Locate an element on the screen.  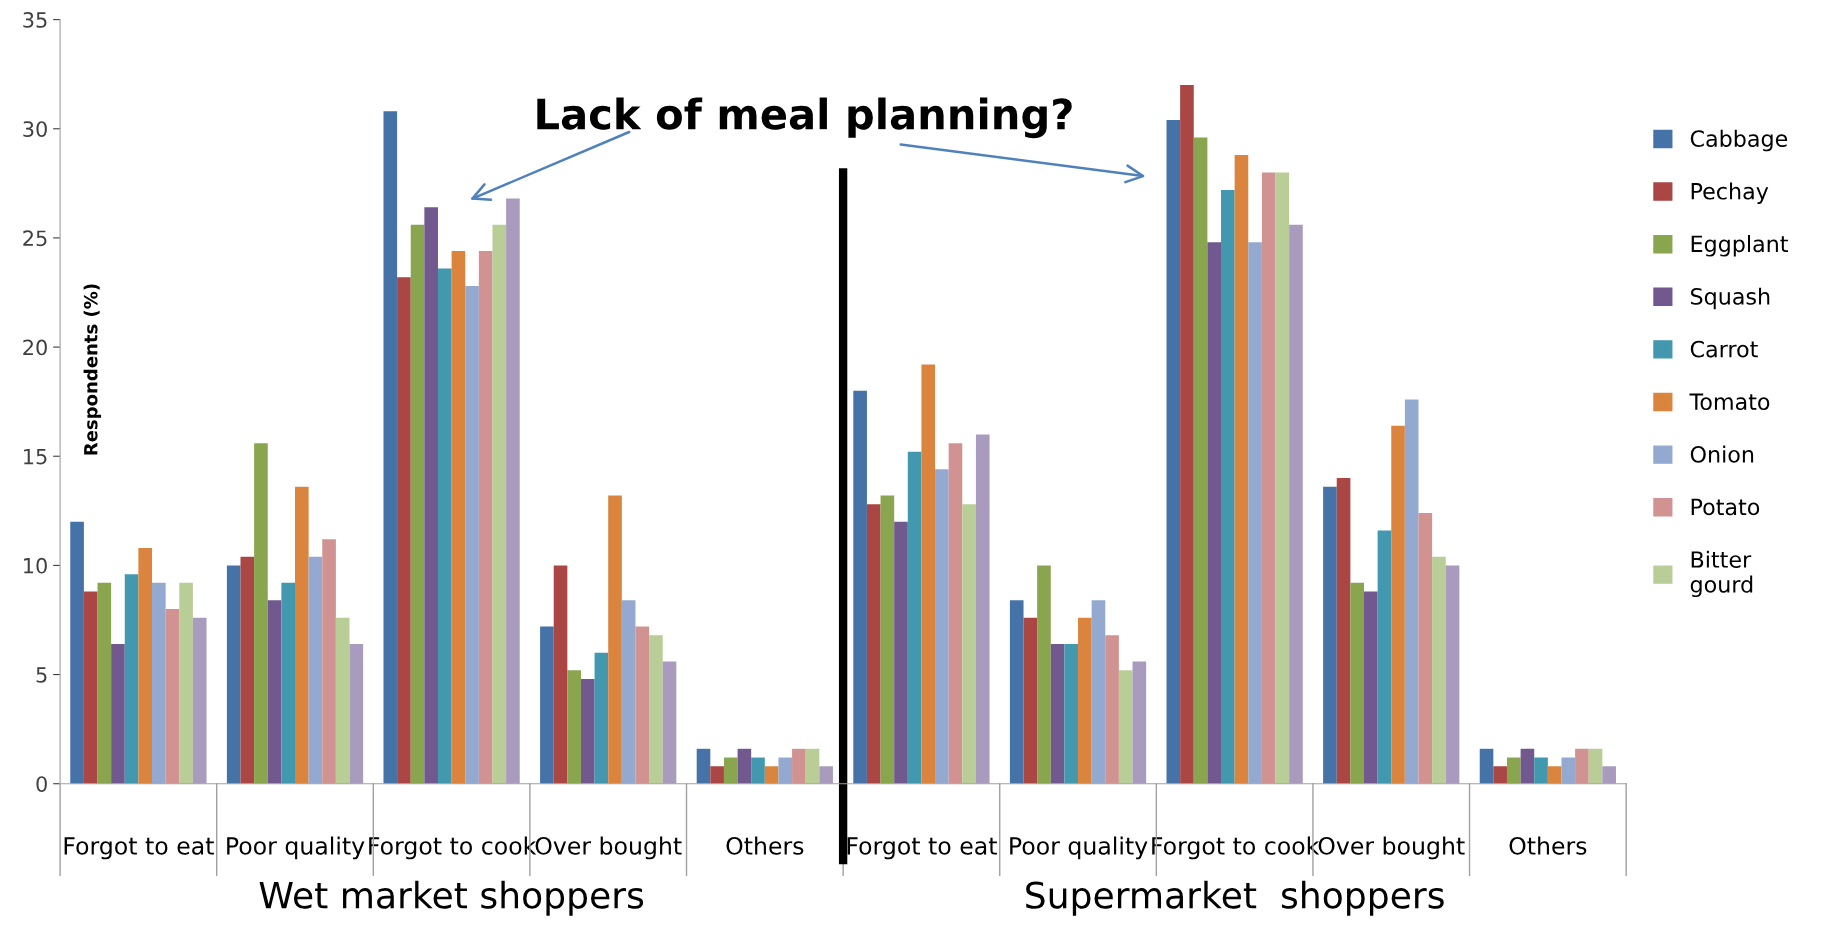
legend-label: Eggplant is located at coordinates (1739, 246).